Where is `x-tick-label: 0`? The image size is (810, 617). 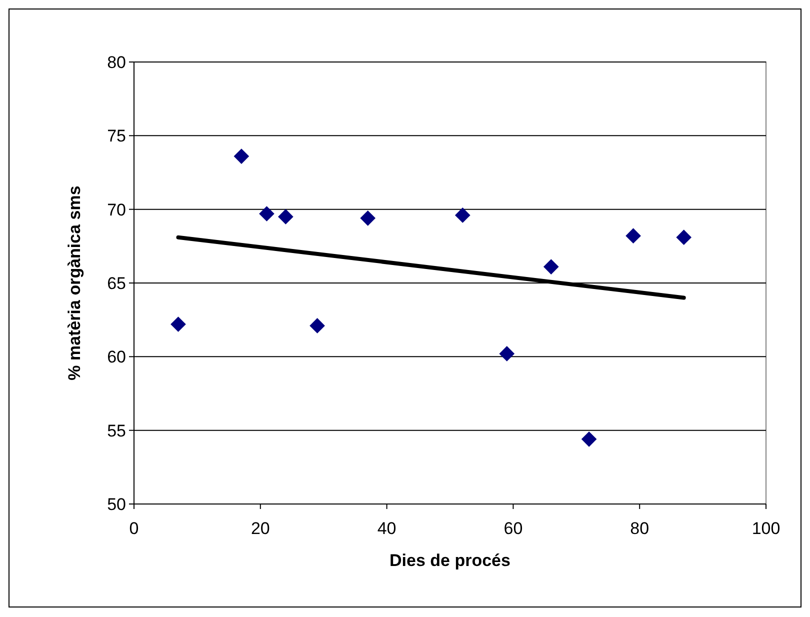
x-tick-label: 0 is located at coordinates (134, 528).